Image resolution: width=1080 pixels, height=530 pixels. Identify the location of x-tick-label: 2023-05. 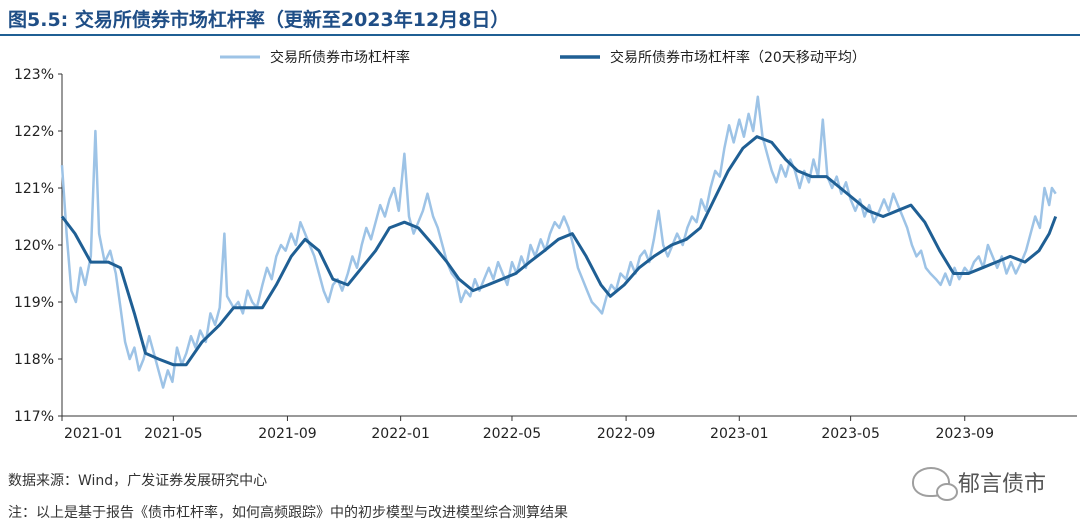
(850, 434).